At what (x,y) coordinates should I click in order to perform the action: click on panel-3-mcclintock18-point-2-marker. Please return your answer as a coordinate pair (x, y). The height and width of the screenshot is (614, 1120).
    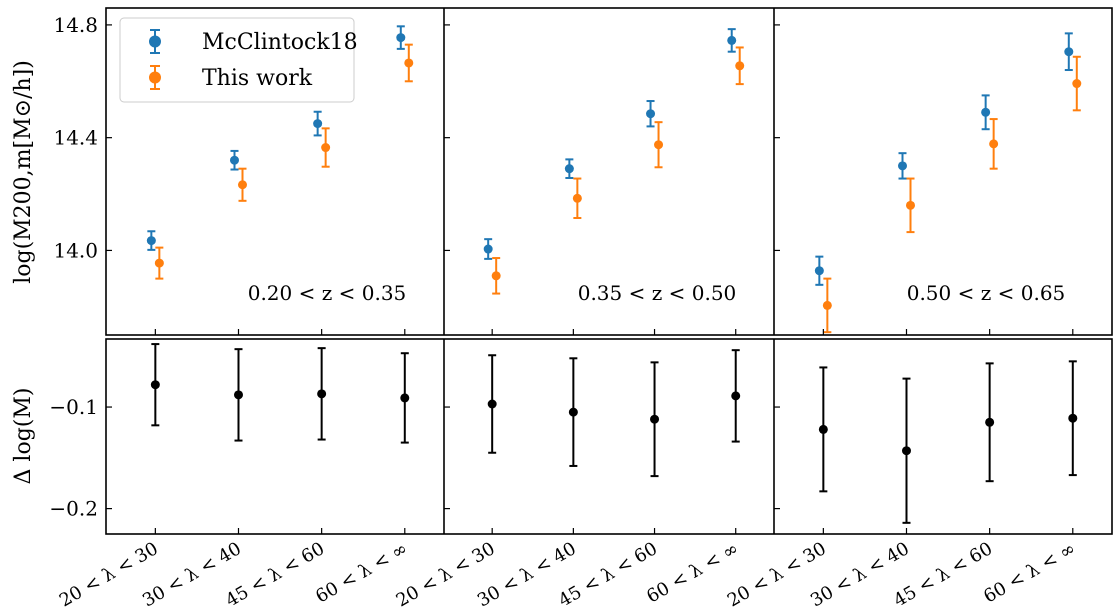
    Looking at the image, I should click on (902, 166).